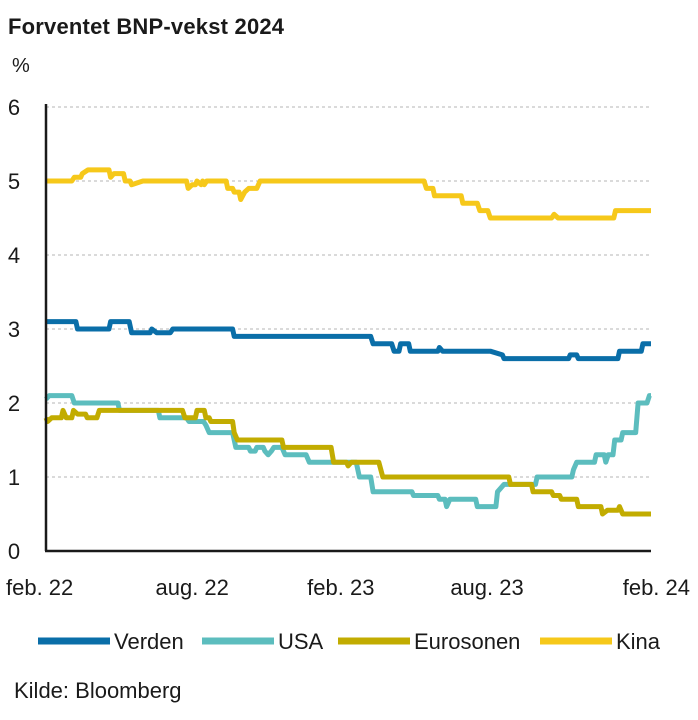 The image size is (698, 720). I want to click on x-axis-tick-labels: feb. 22 aug. 22 feb. 23 aug. 23 feb. 24, so click(348, 587).